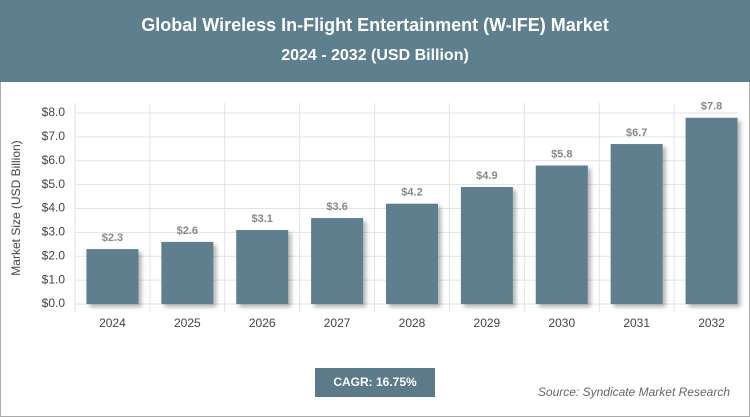  What do you see at coordinates (112, 238) in the screenshot?
I see `value-label: $2.3` at bounding box center [112, 238].